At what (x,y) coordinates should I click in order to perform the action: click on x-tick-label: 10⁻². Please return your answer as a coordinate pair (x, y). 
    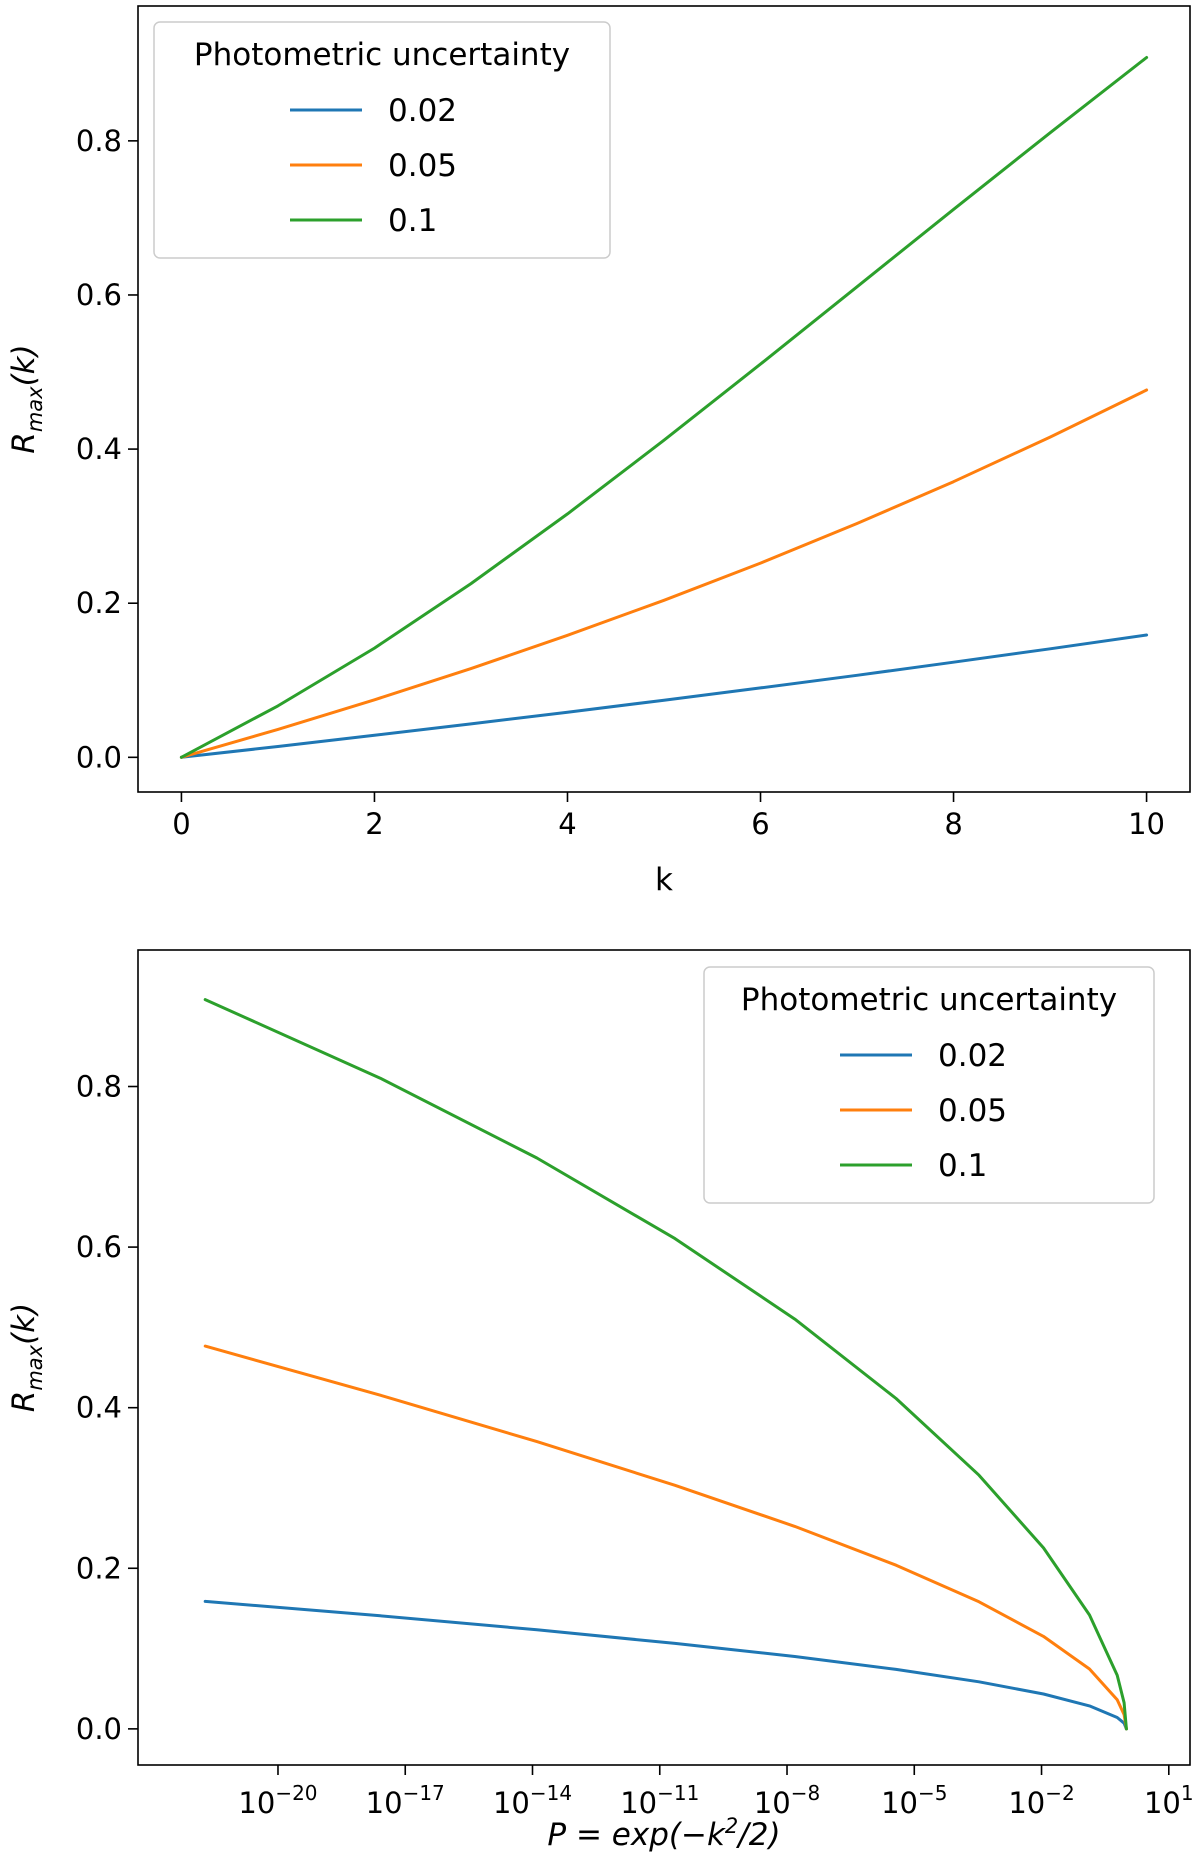
    Looking at the image, I should click on (1041, 1800).